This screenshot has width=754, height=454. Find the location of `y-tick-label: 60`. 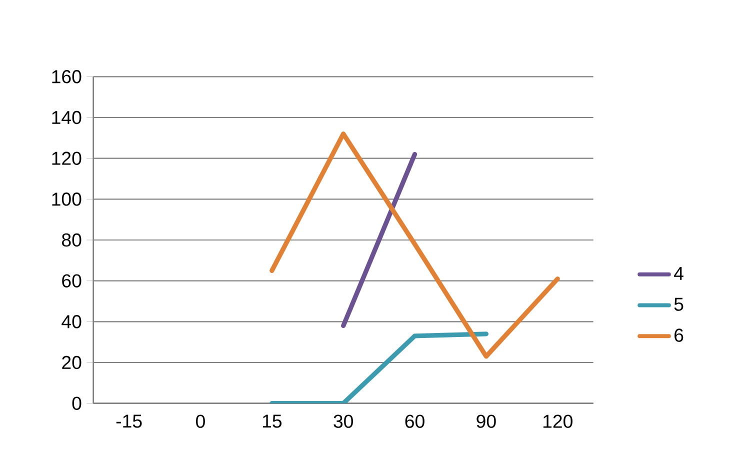

y-tick-label: 60 is located at coordinates (72, 281).